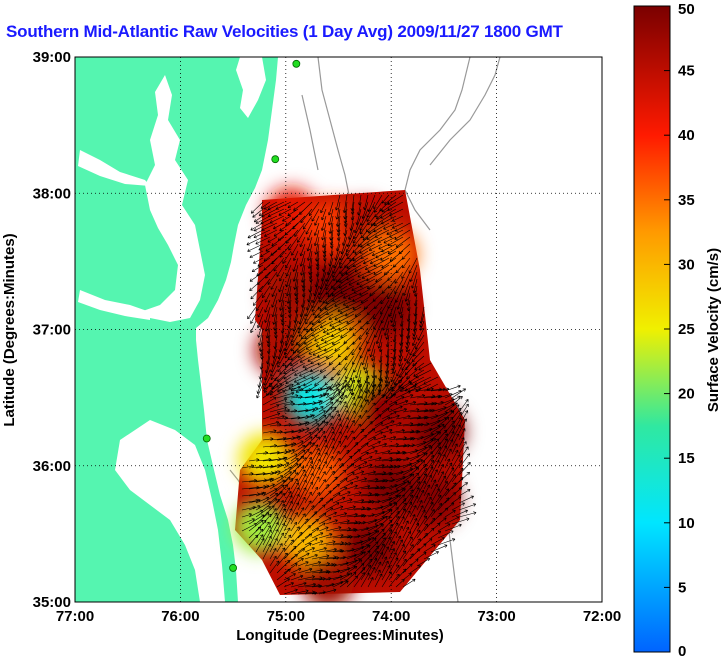 Image resolution: width=724 pixels, height=659 pixels. What do you see at coordinates (686, 523) in the screenshot?
I see `colorbar-tick-label: 10` at bounding box center [686, 523].